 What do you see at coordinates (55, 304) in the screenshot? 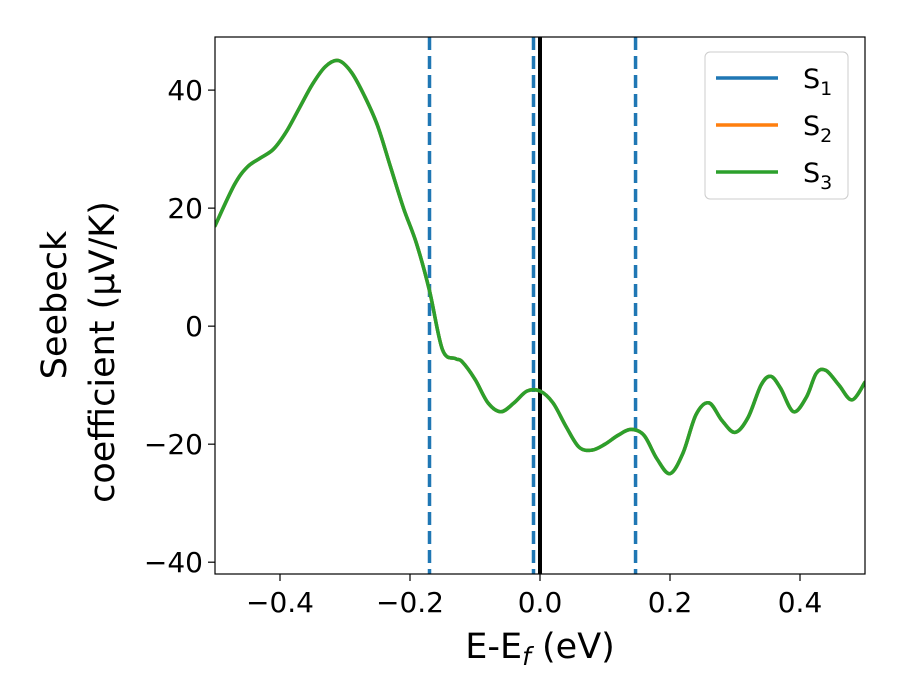
I see `y-axis-title-line1: Seebeck` at bounding box center [55, 304].